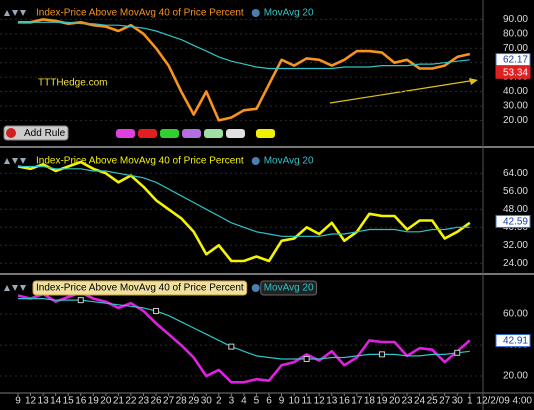  I want to click on x-tick-label: 4, so click(244, 401).